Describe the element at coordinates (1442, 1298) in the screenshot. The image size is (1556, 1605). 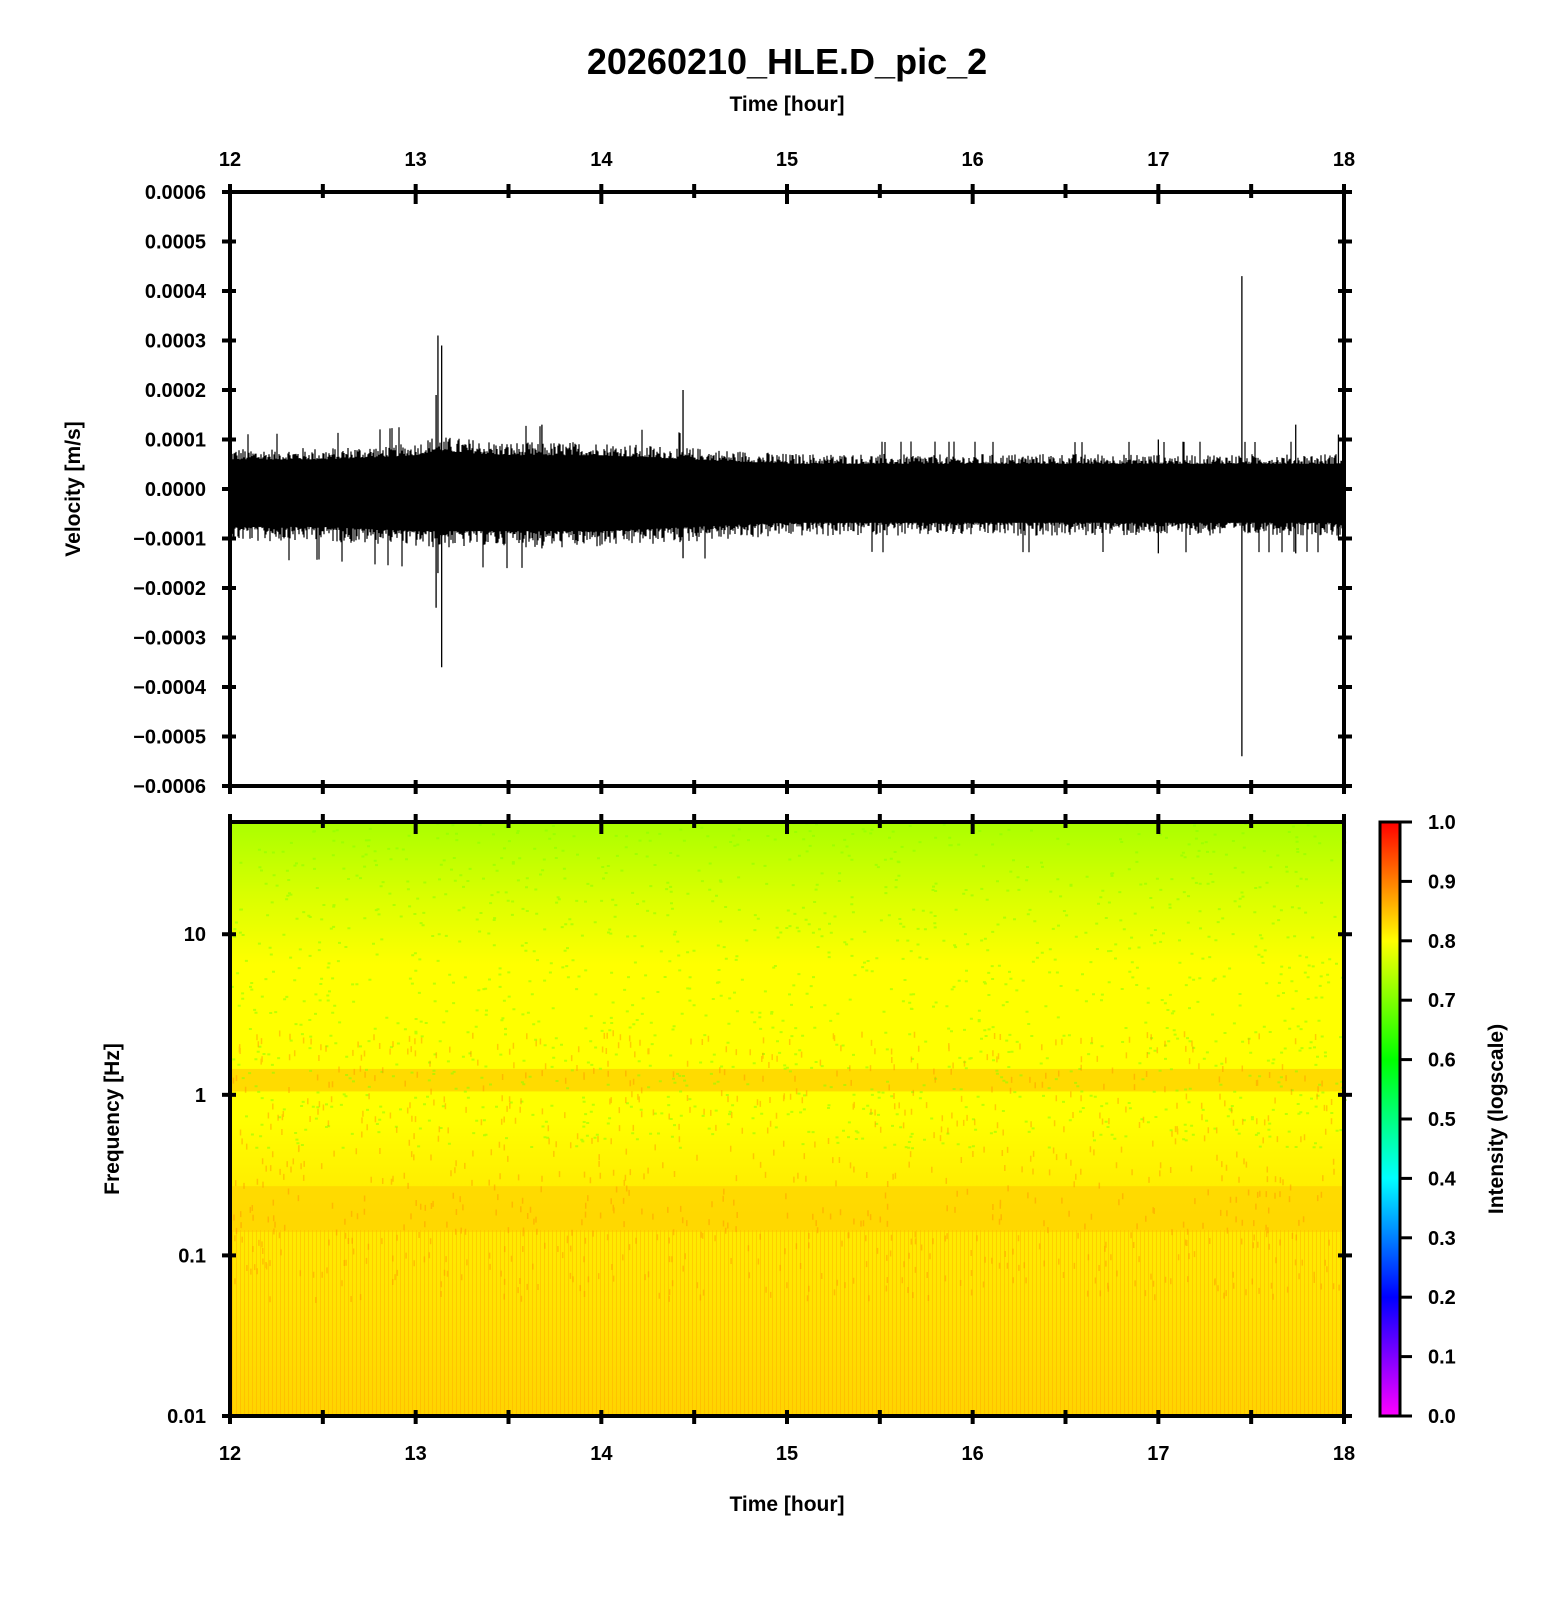
I see `colorbar-tick-label: 0.2` at that location.